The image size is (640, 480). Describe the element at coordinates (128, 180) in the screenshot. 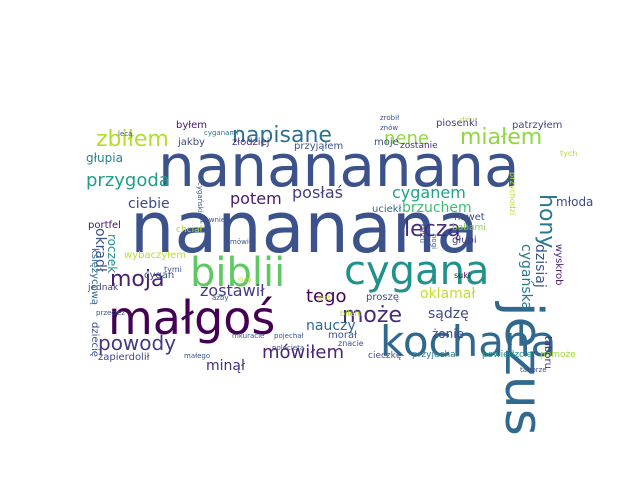

I see `word: przygoda` at that location.